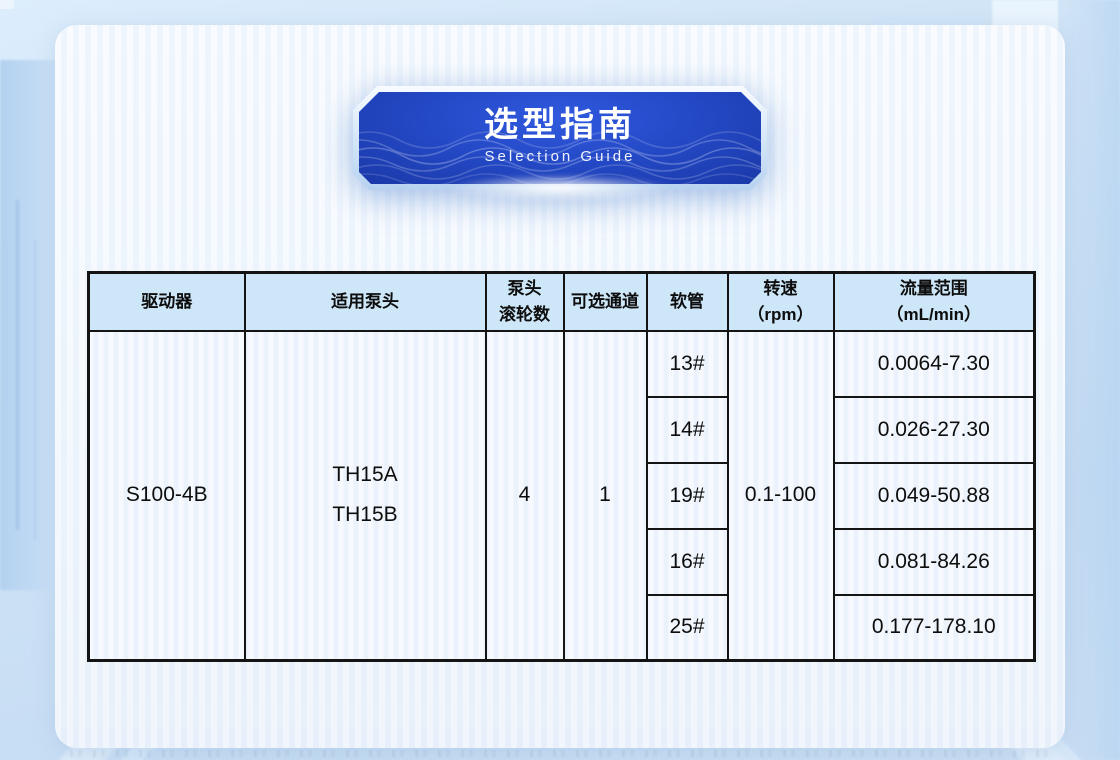 Image resolution: width=1120 pixels, height=760 pixels. What do you see at coordinates (934, 627) in the screenshot?
I see `flow-range-cell: 0.177-178.10` at bounding box center [934, 627].